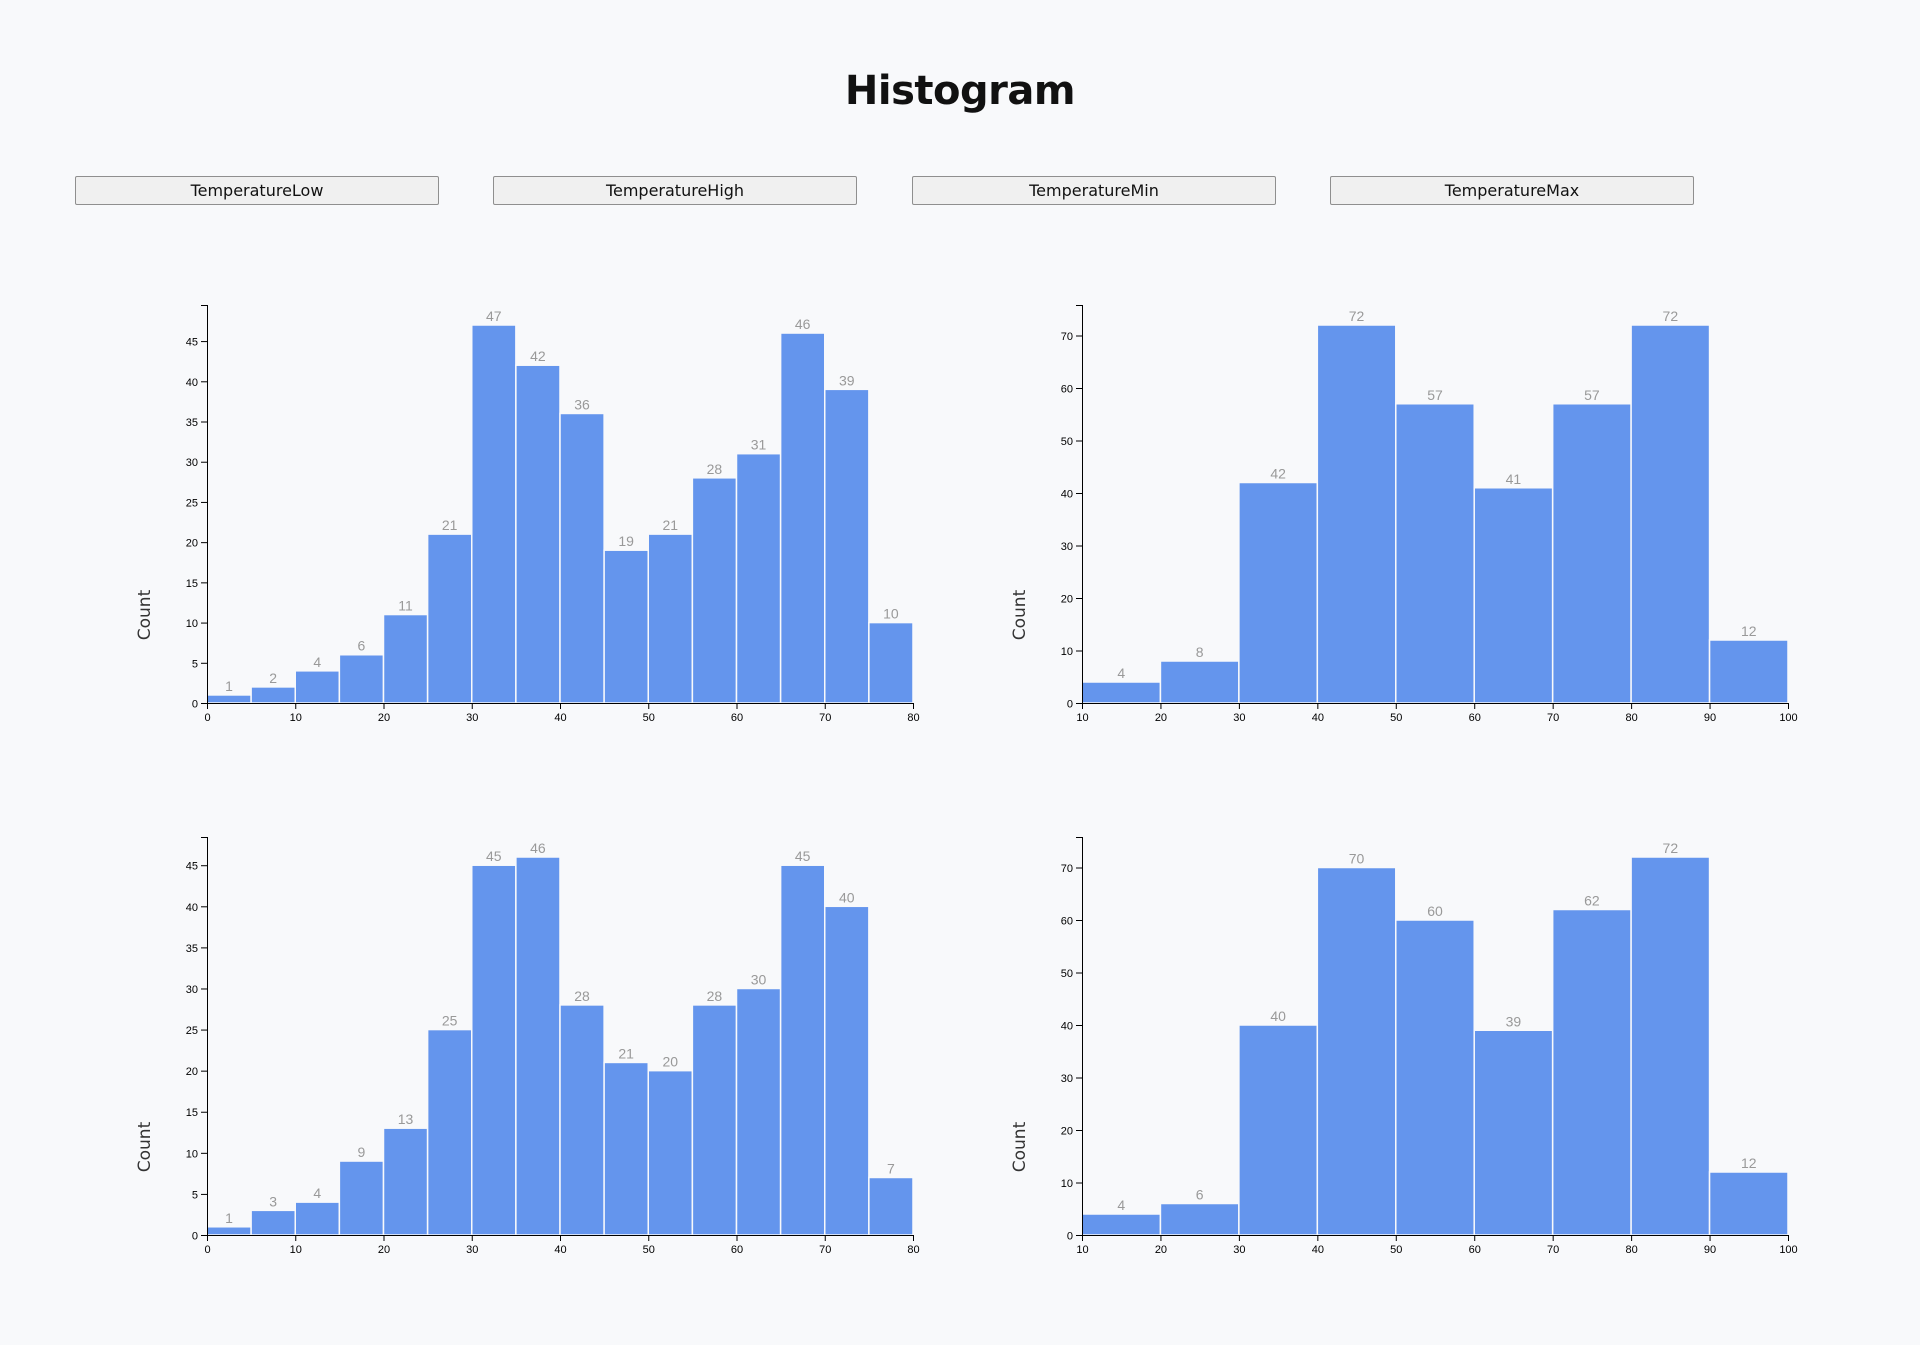  What do you see at coordinates (803, 856) in the screenshot?
I see `bar-value-label: 45` at bounding box center [803, 856].